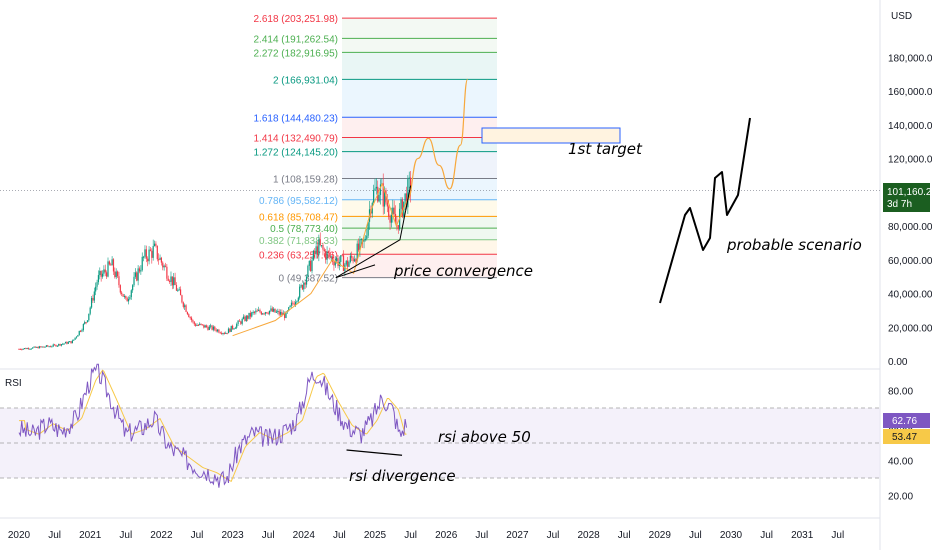 The image size is (932, 550). I want to click on fib-level-label: 0 (49,387.52), so click(309, 279).